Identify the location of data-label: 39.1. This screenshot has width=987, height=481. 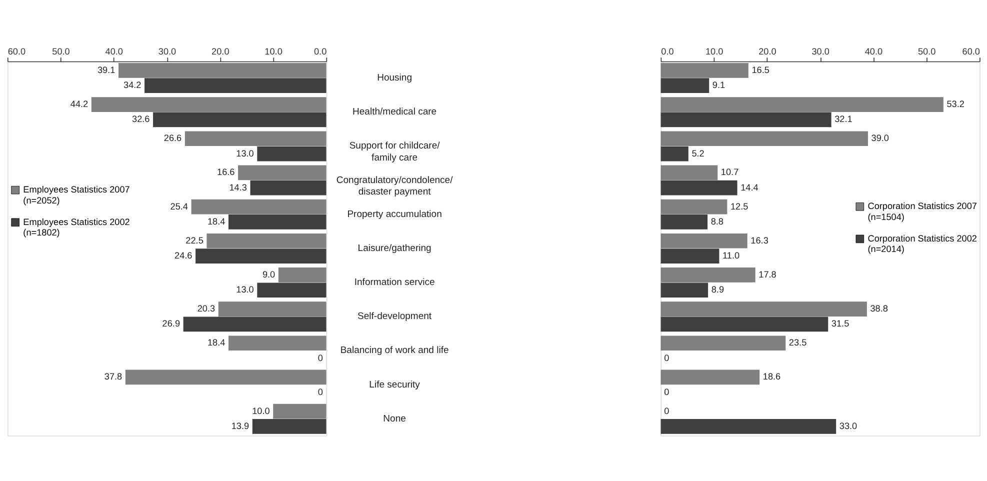
(106, 69).